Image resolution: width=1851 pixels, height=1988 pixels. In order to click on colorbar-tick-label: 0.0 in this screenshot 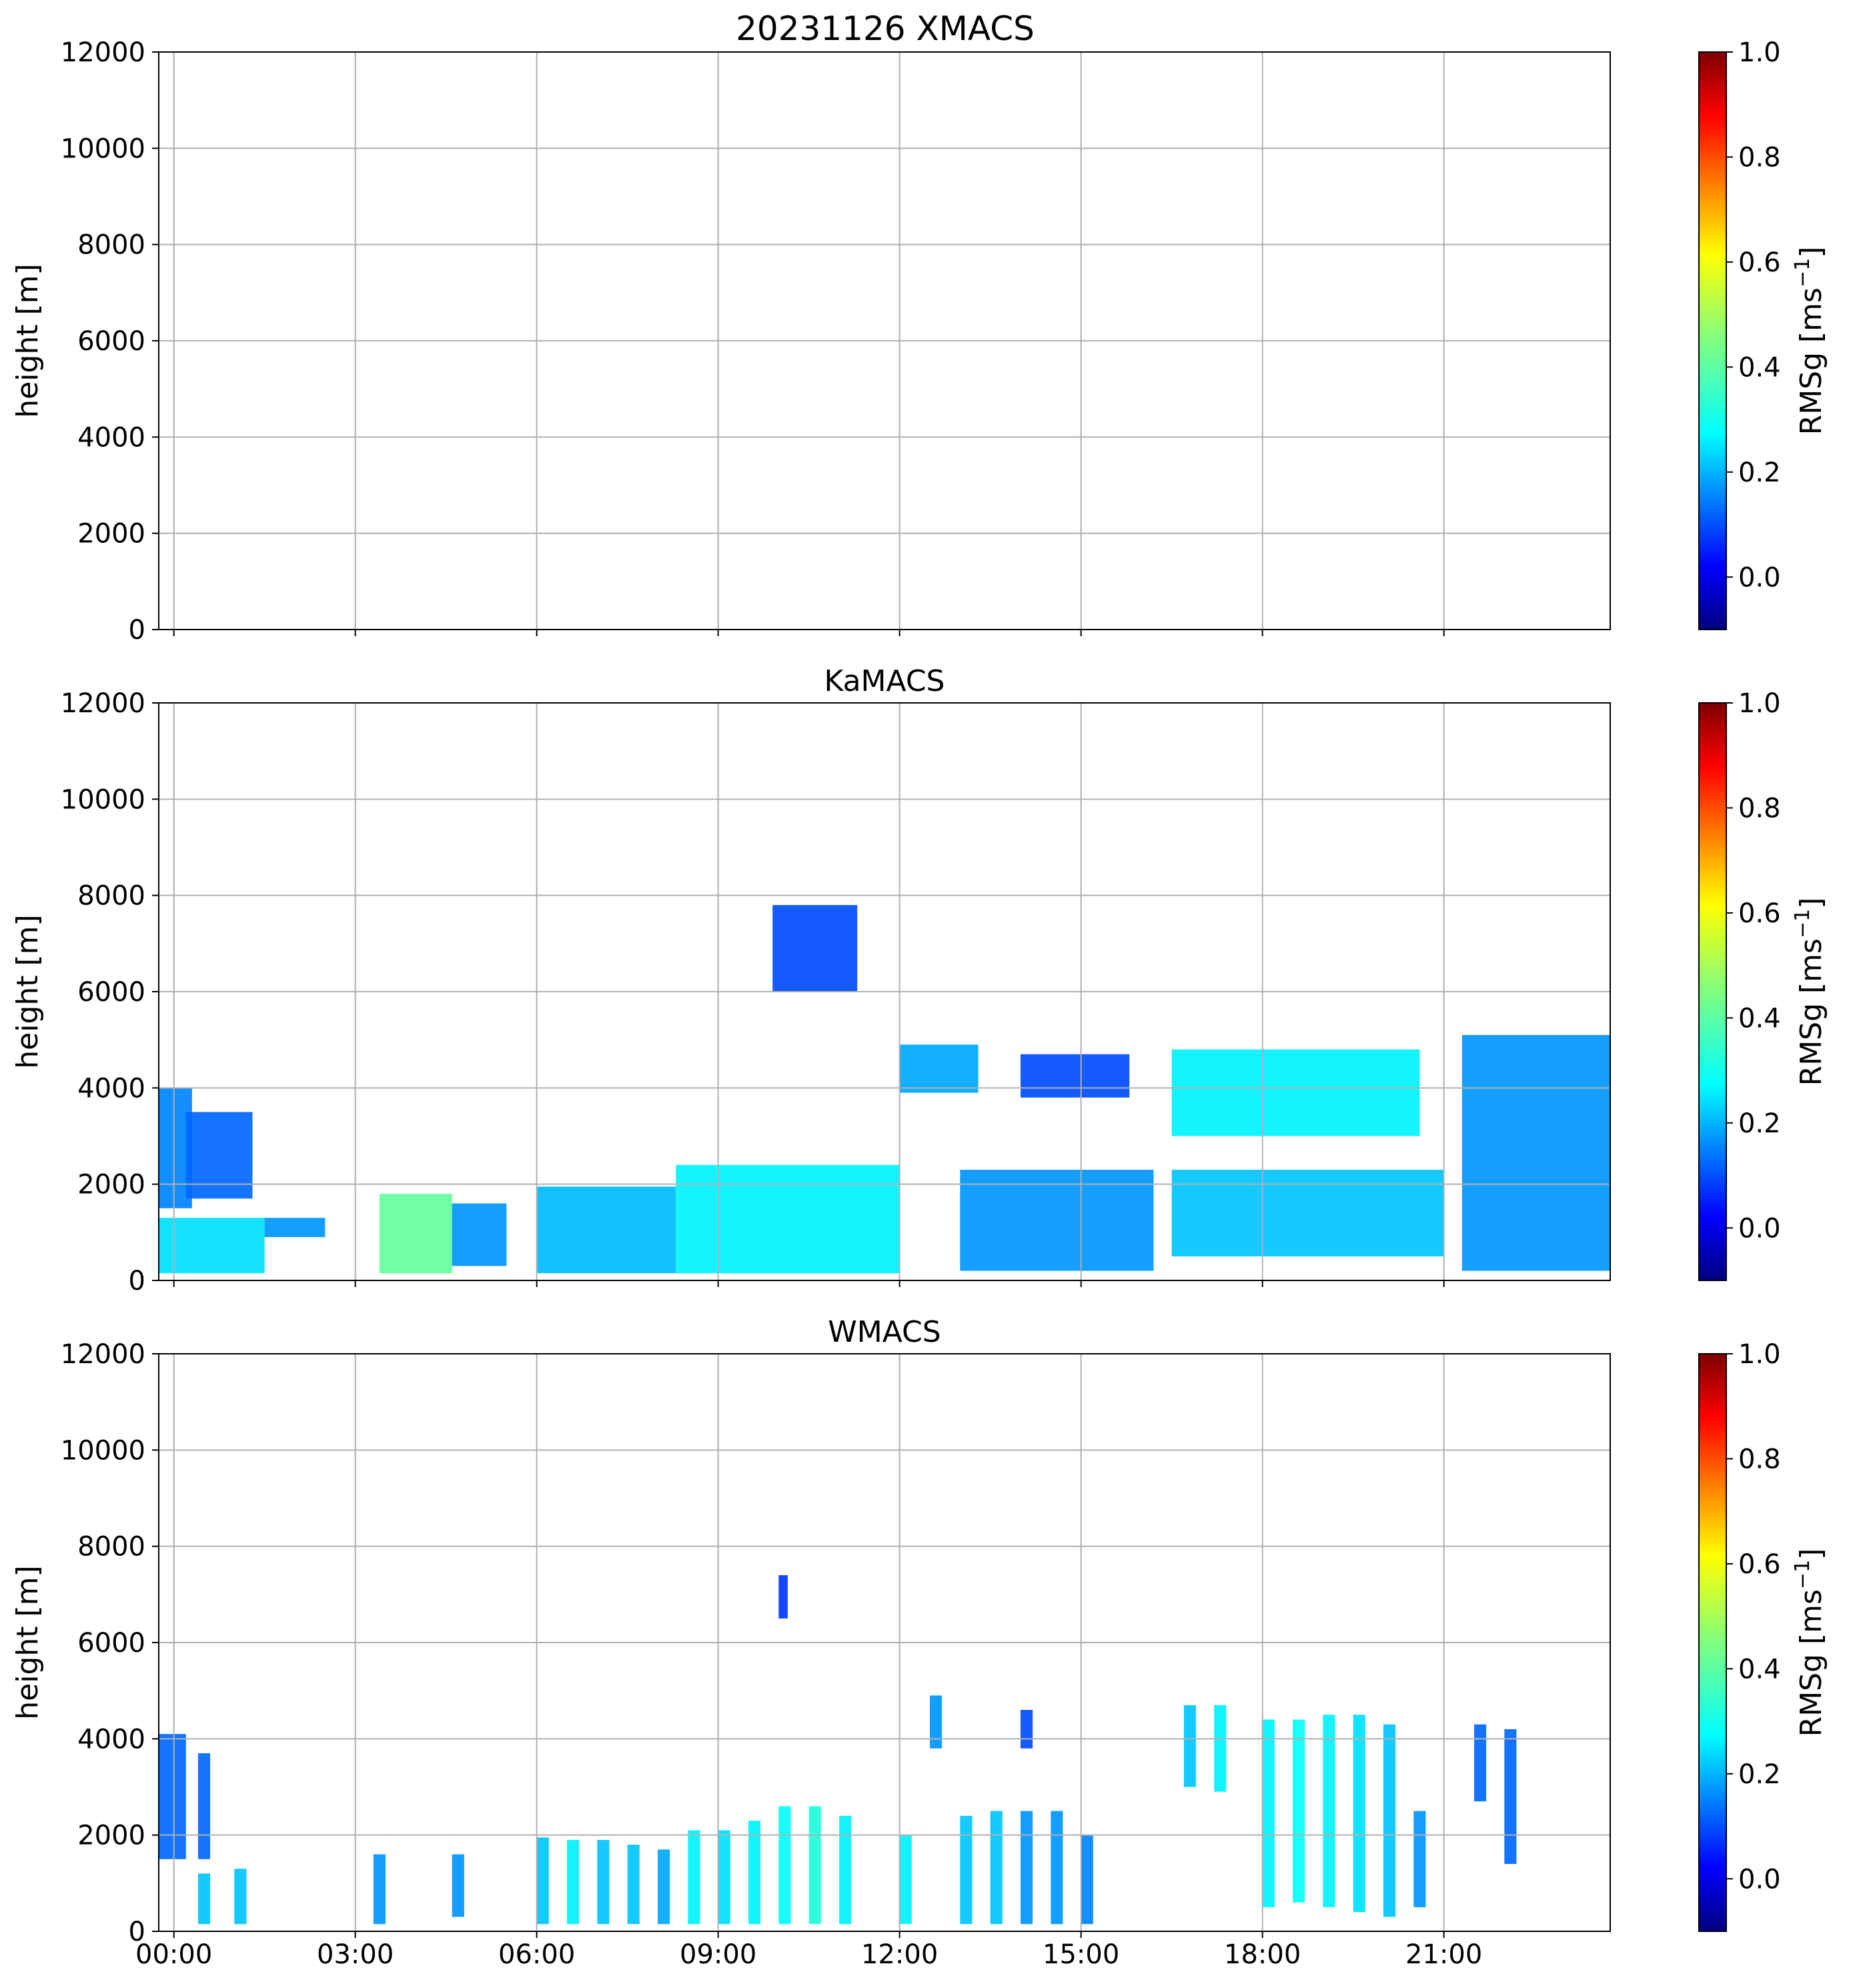, I will do `click(1759, 577)`.